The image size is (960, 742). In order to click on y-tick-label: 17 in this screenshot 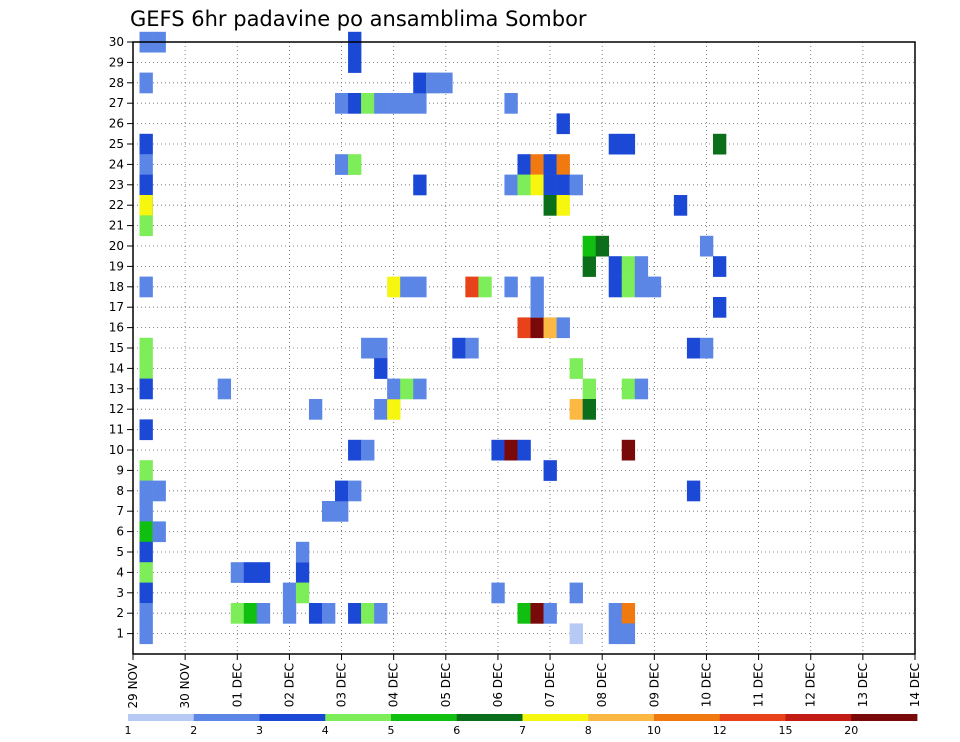, I will do `click(116, 307)`.